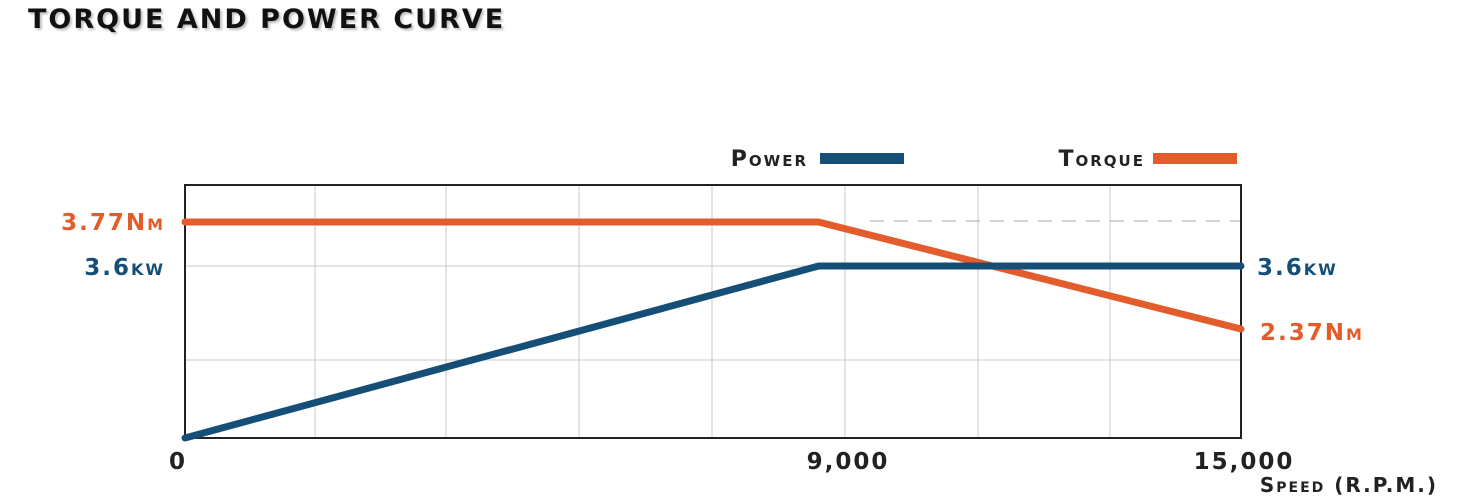  I want to click on power-label-left: 3.6kw, so click(124, 268).